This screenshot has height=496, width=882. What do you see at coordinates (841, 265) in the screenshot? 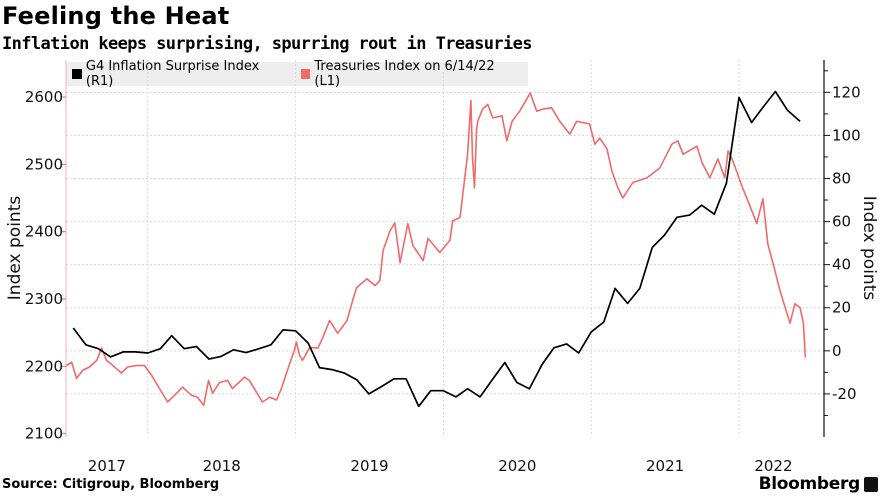
I see `right-axis-tick-label: 40` at bounding box center [841, 265].